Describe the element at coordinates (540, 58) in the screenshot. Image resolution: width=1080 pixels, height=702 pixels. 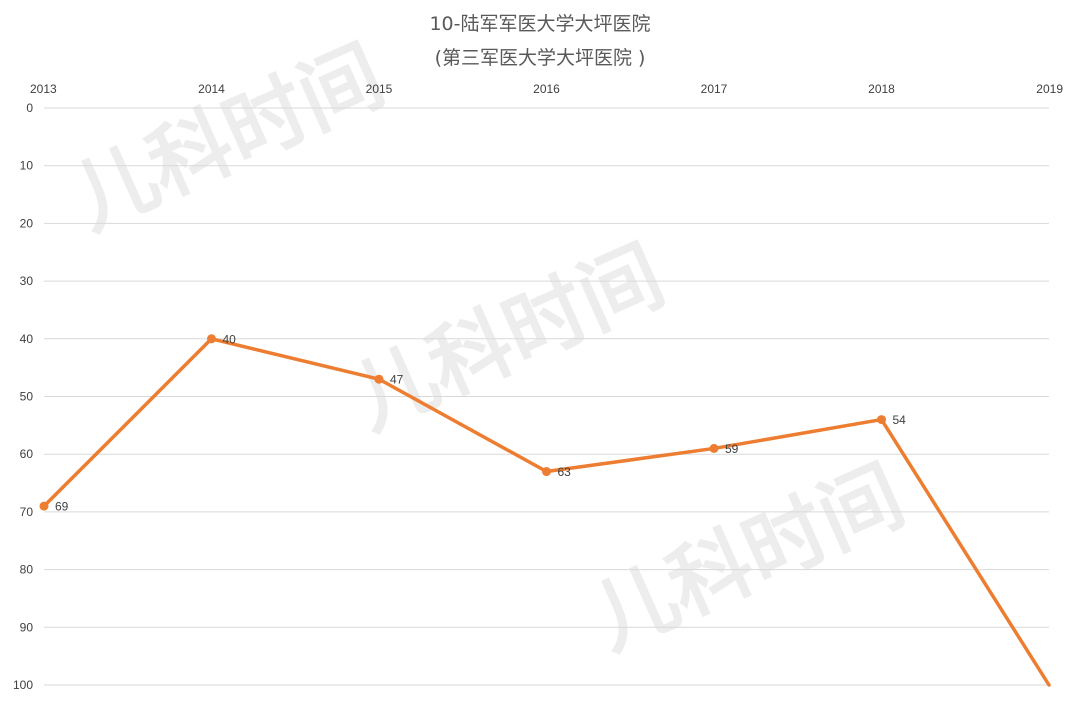
I see `chart-subtitle: (第三军医大学大坪医院 )` at that location.